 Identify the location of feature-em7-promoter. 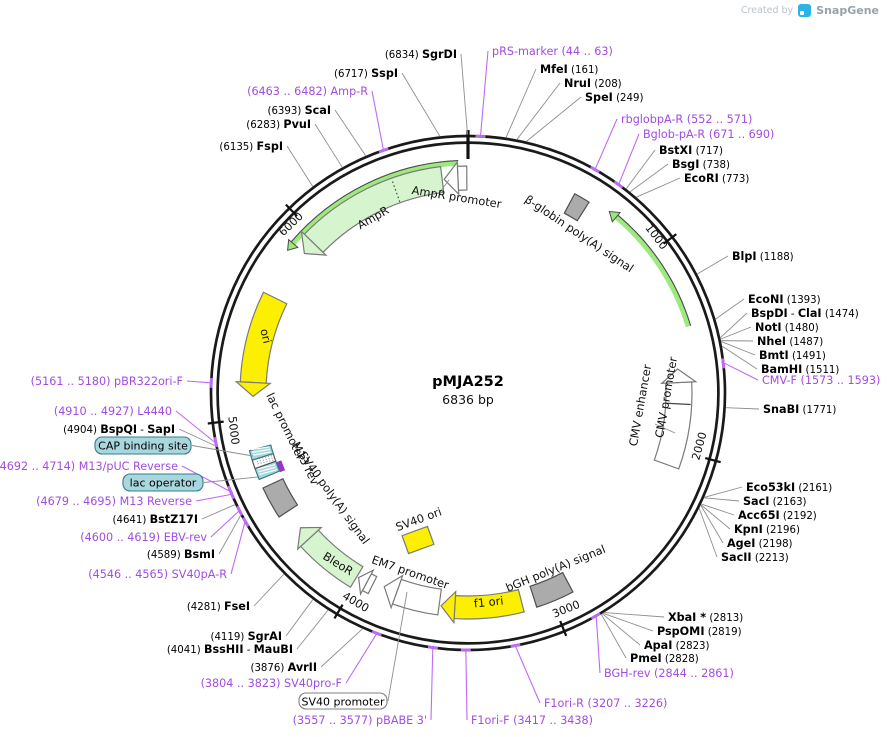
(368, 582).